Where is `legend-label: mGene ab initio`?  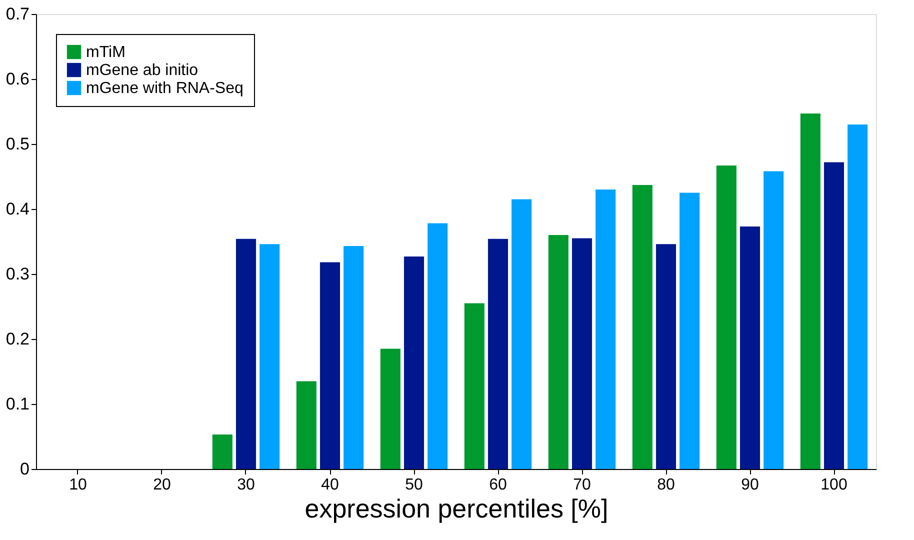 legend-label: mGene ab initio is located at coordinates (142, 70).